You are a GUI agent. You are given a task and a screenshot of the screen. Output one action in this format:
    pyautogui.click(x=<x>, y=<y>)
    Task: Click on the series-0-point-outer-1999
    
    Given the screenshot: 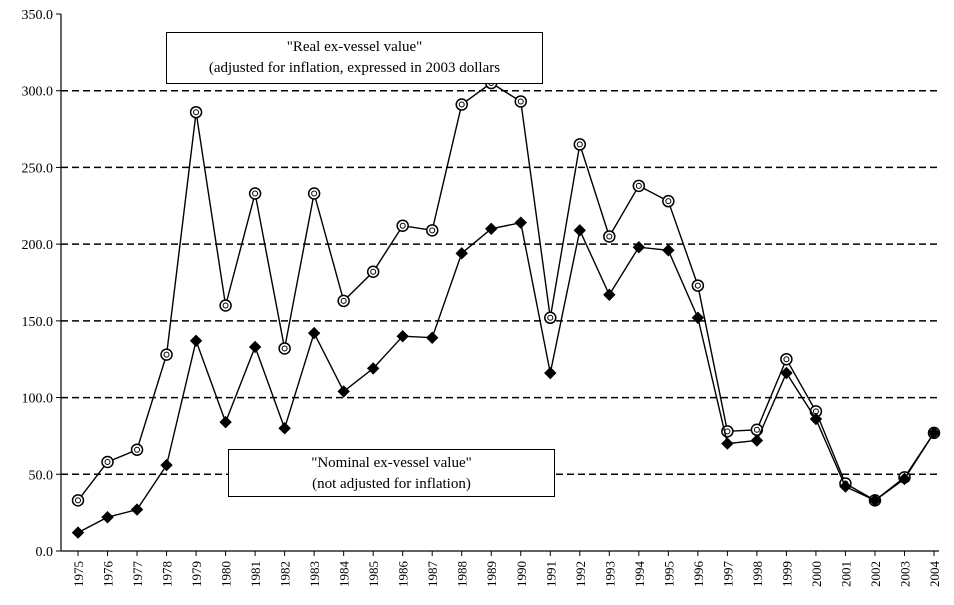 What is the action you would take?
    pyautogui.click(x=786, y=359)
    